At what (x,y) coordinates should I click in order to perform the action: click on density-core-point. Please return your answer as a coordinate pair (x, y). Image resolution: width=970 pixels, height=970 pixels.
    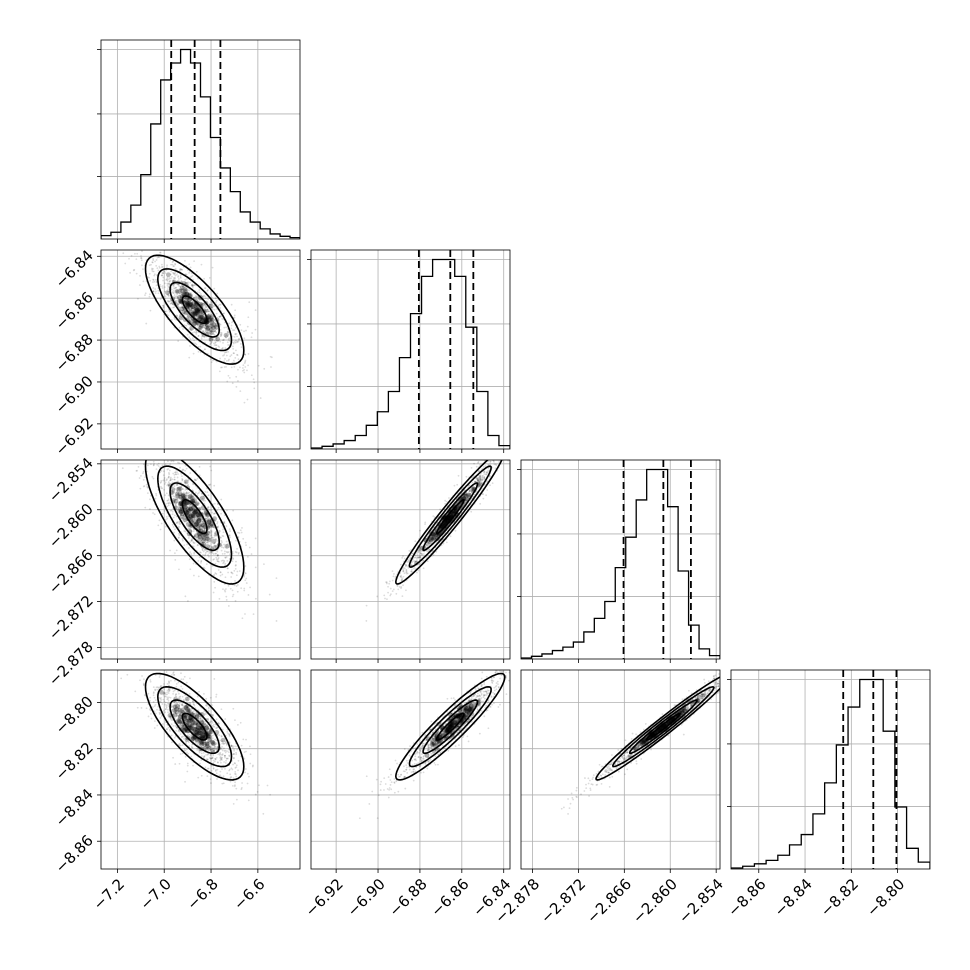
    Looking at the image, I should click on (189, 304).